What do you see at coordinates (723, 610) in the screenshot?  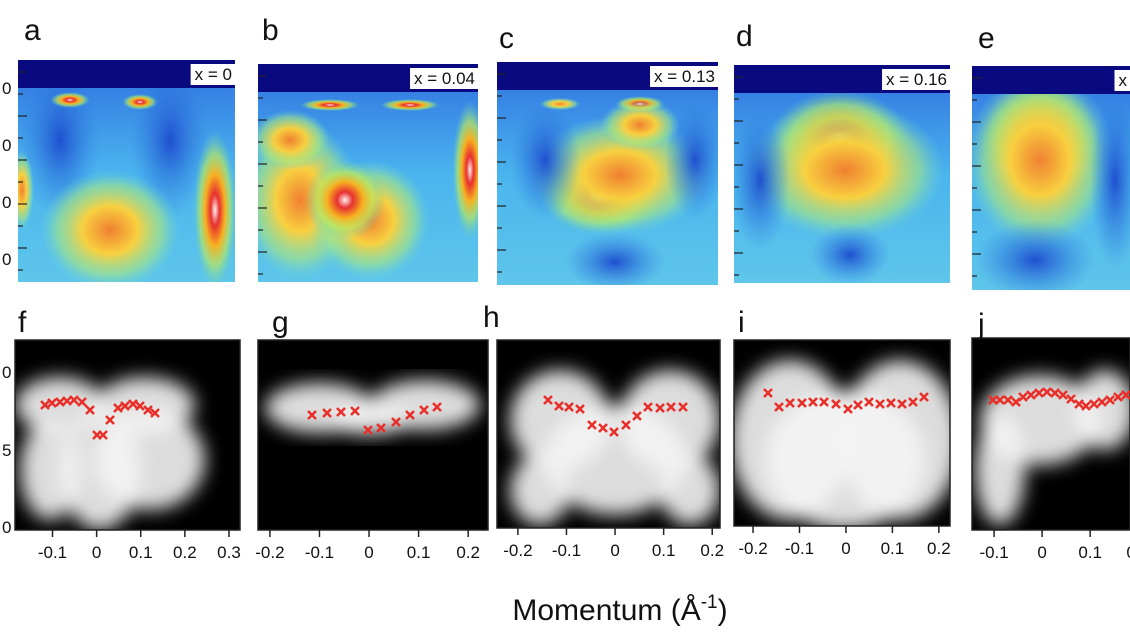 I see `axis-label-close: )` at bounding box center [723, 610].